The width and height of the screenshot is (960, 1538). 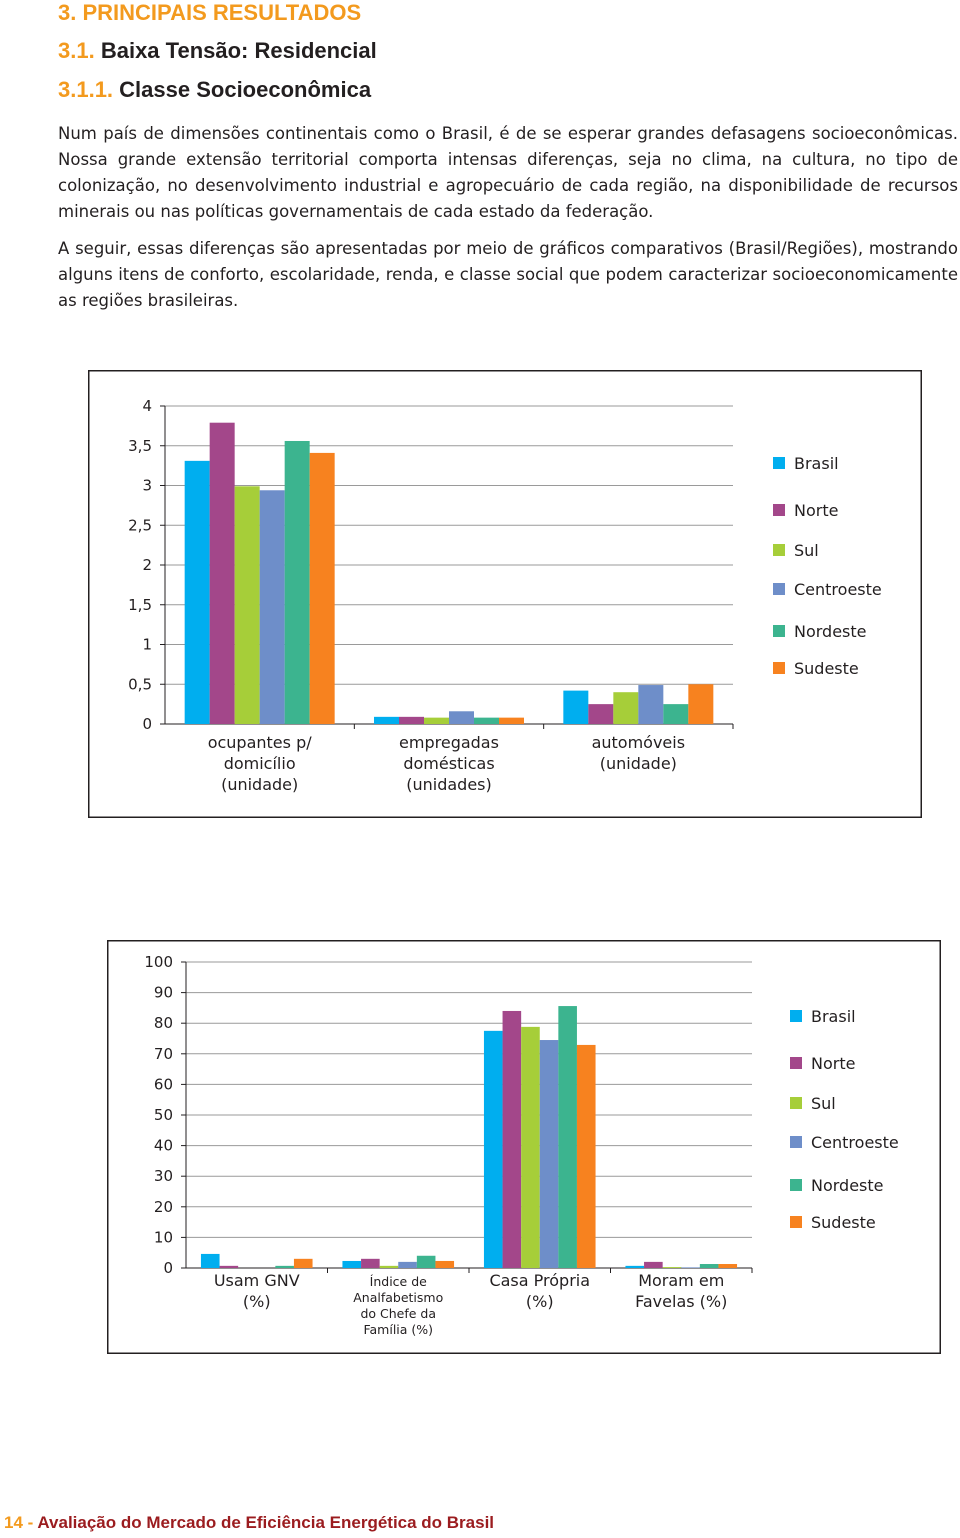 What do you see at coordinates (539, 1280) in the screenshot?
I see `x-tick-label-line: Casa Própria` at bounding box center [539, 1280].